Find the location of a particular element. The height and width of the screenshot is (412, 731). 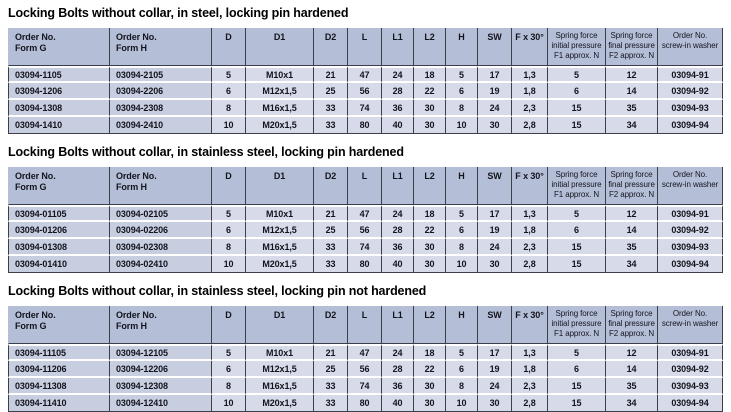

column-header: L is located at coordinates (365, 325).